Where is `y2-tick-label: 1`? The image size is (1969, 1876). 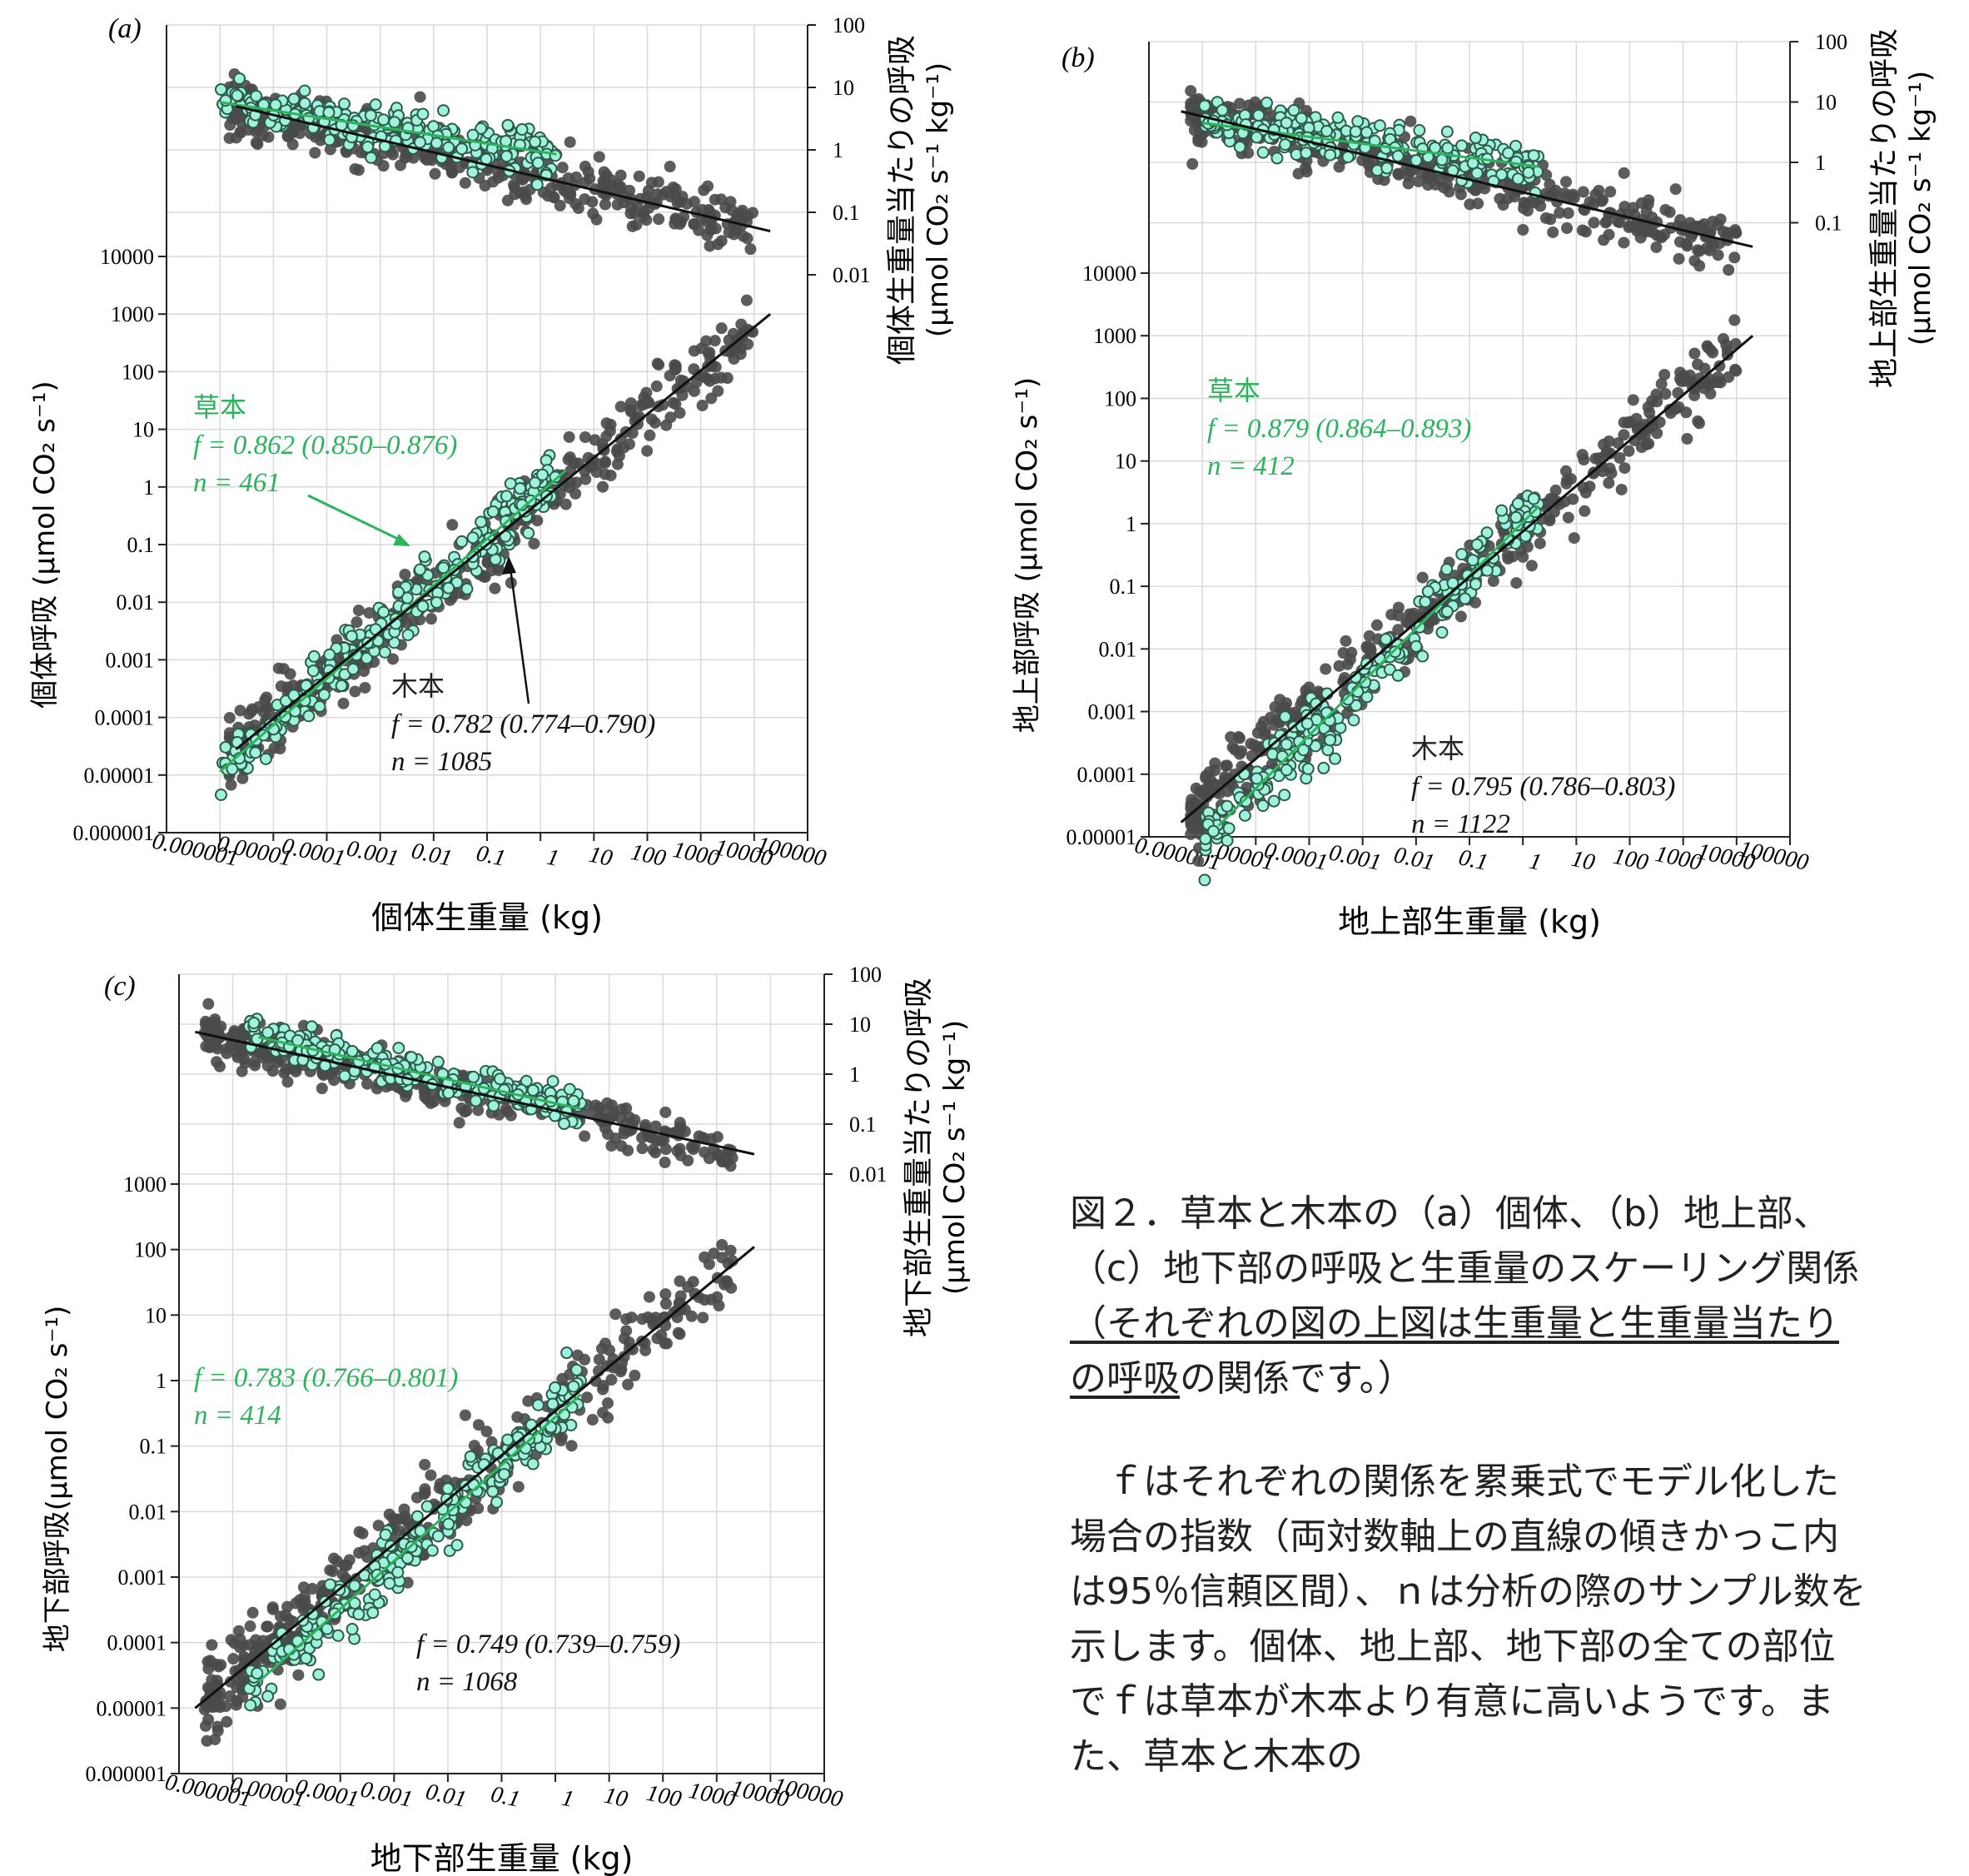
y2-tick-label: 1 is located at coordinates (1820, 163).